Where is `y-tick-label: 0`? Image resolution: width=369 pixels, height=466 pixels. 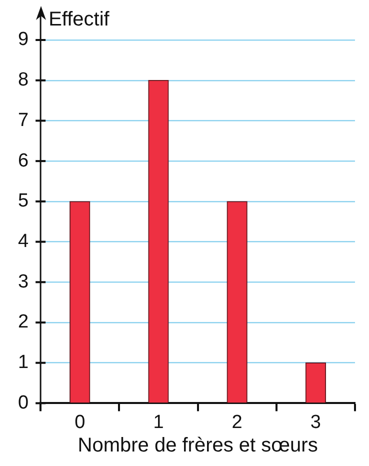 y-tick-label: 0 is located at coordinates (23, 403).